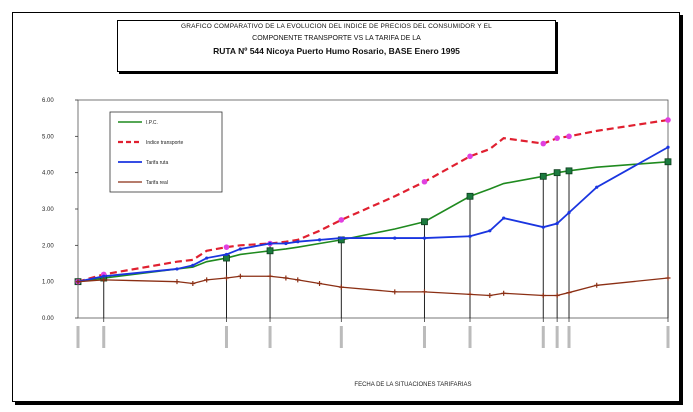 The width and height of the screenshot is (693, 412). What do you see at coordinates (166, 152) in the screenshot?
I see `legend` at bounding box center [166, 152].